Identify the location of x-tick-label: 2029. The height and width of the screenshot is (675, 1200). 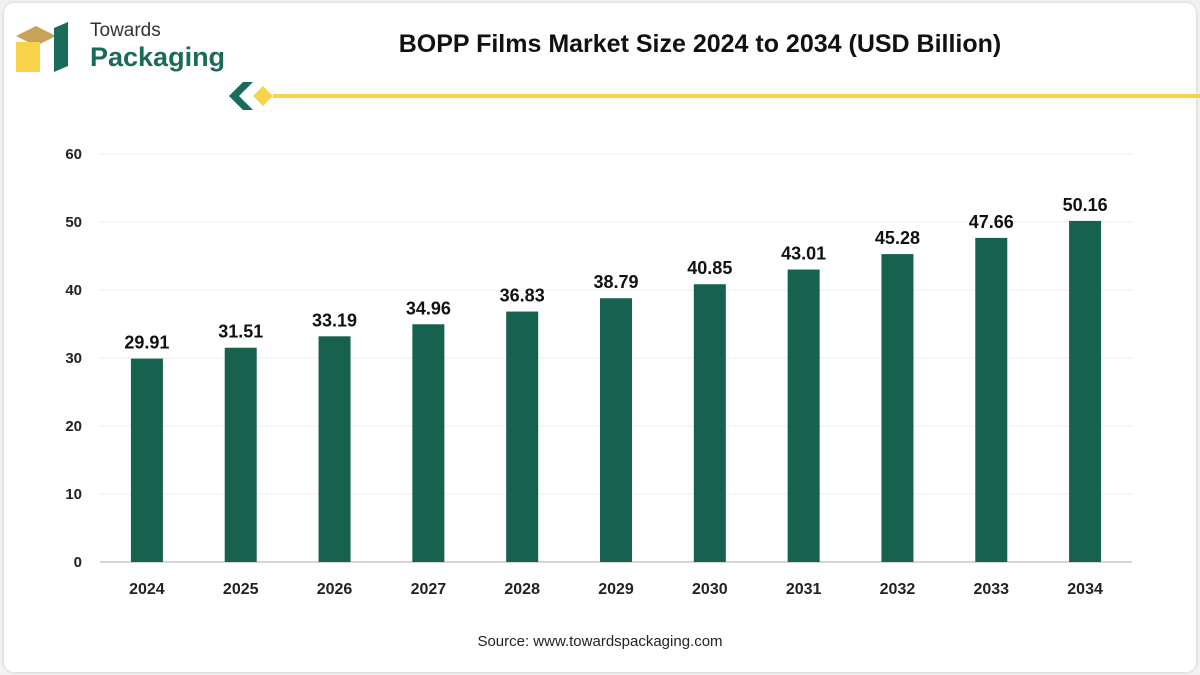
(616, 589).